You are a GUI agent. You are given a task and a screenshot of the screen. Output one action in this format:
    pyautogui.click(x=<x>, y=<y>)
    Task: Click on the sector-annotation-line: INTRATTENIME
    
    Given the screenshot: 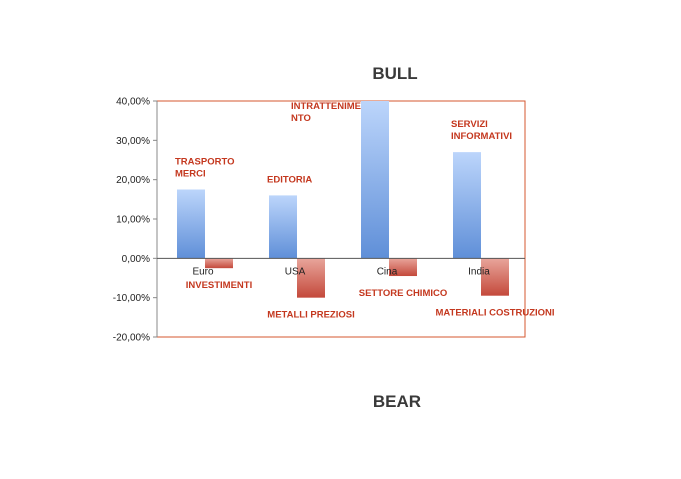 What is the action you would take?
    pyautogui.click(x=326, y=106)
    